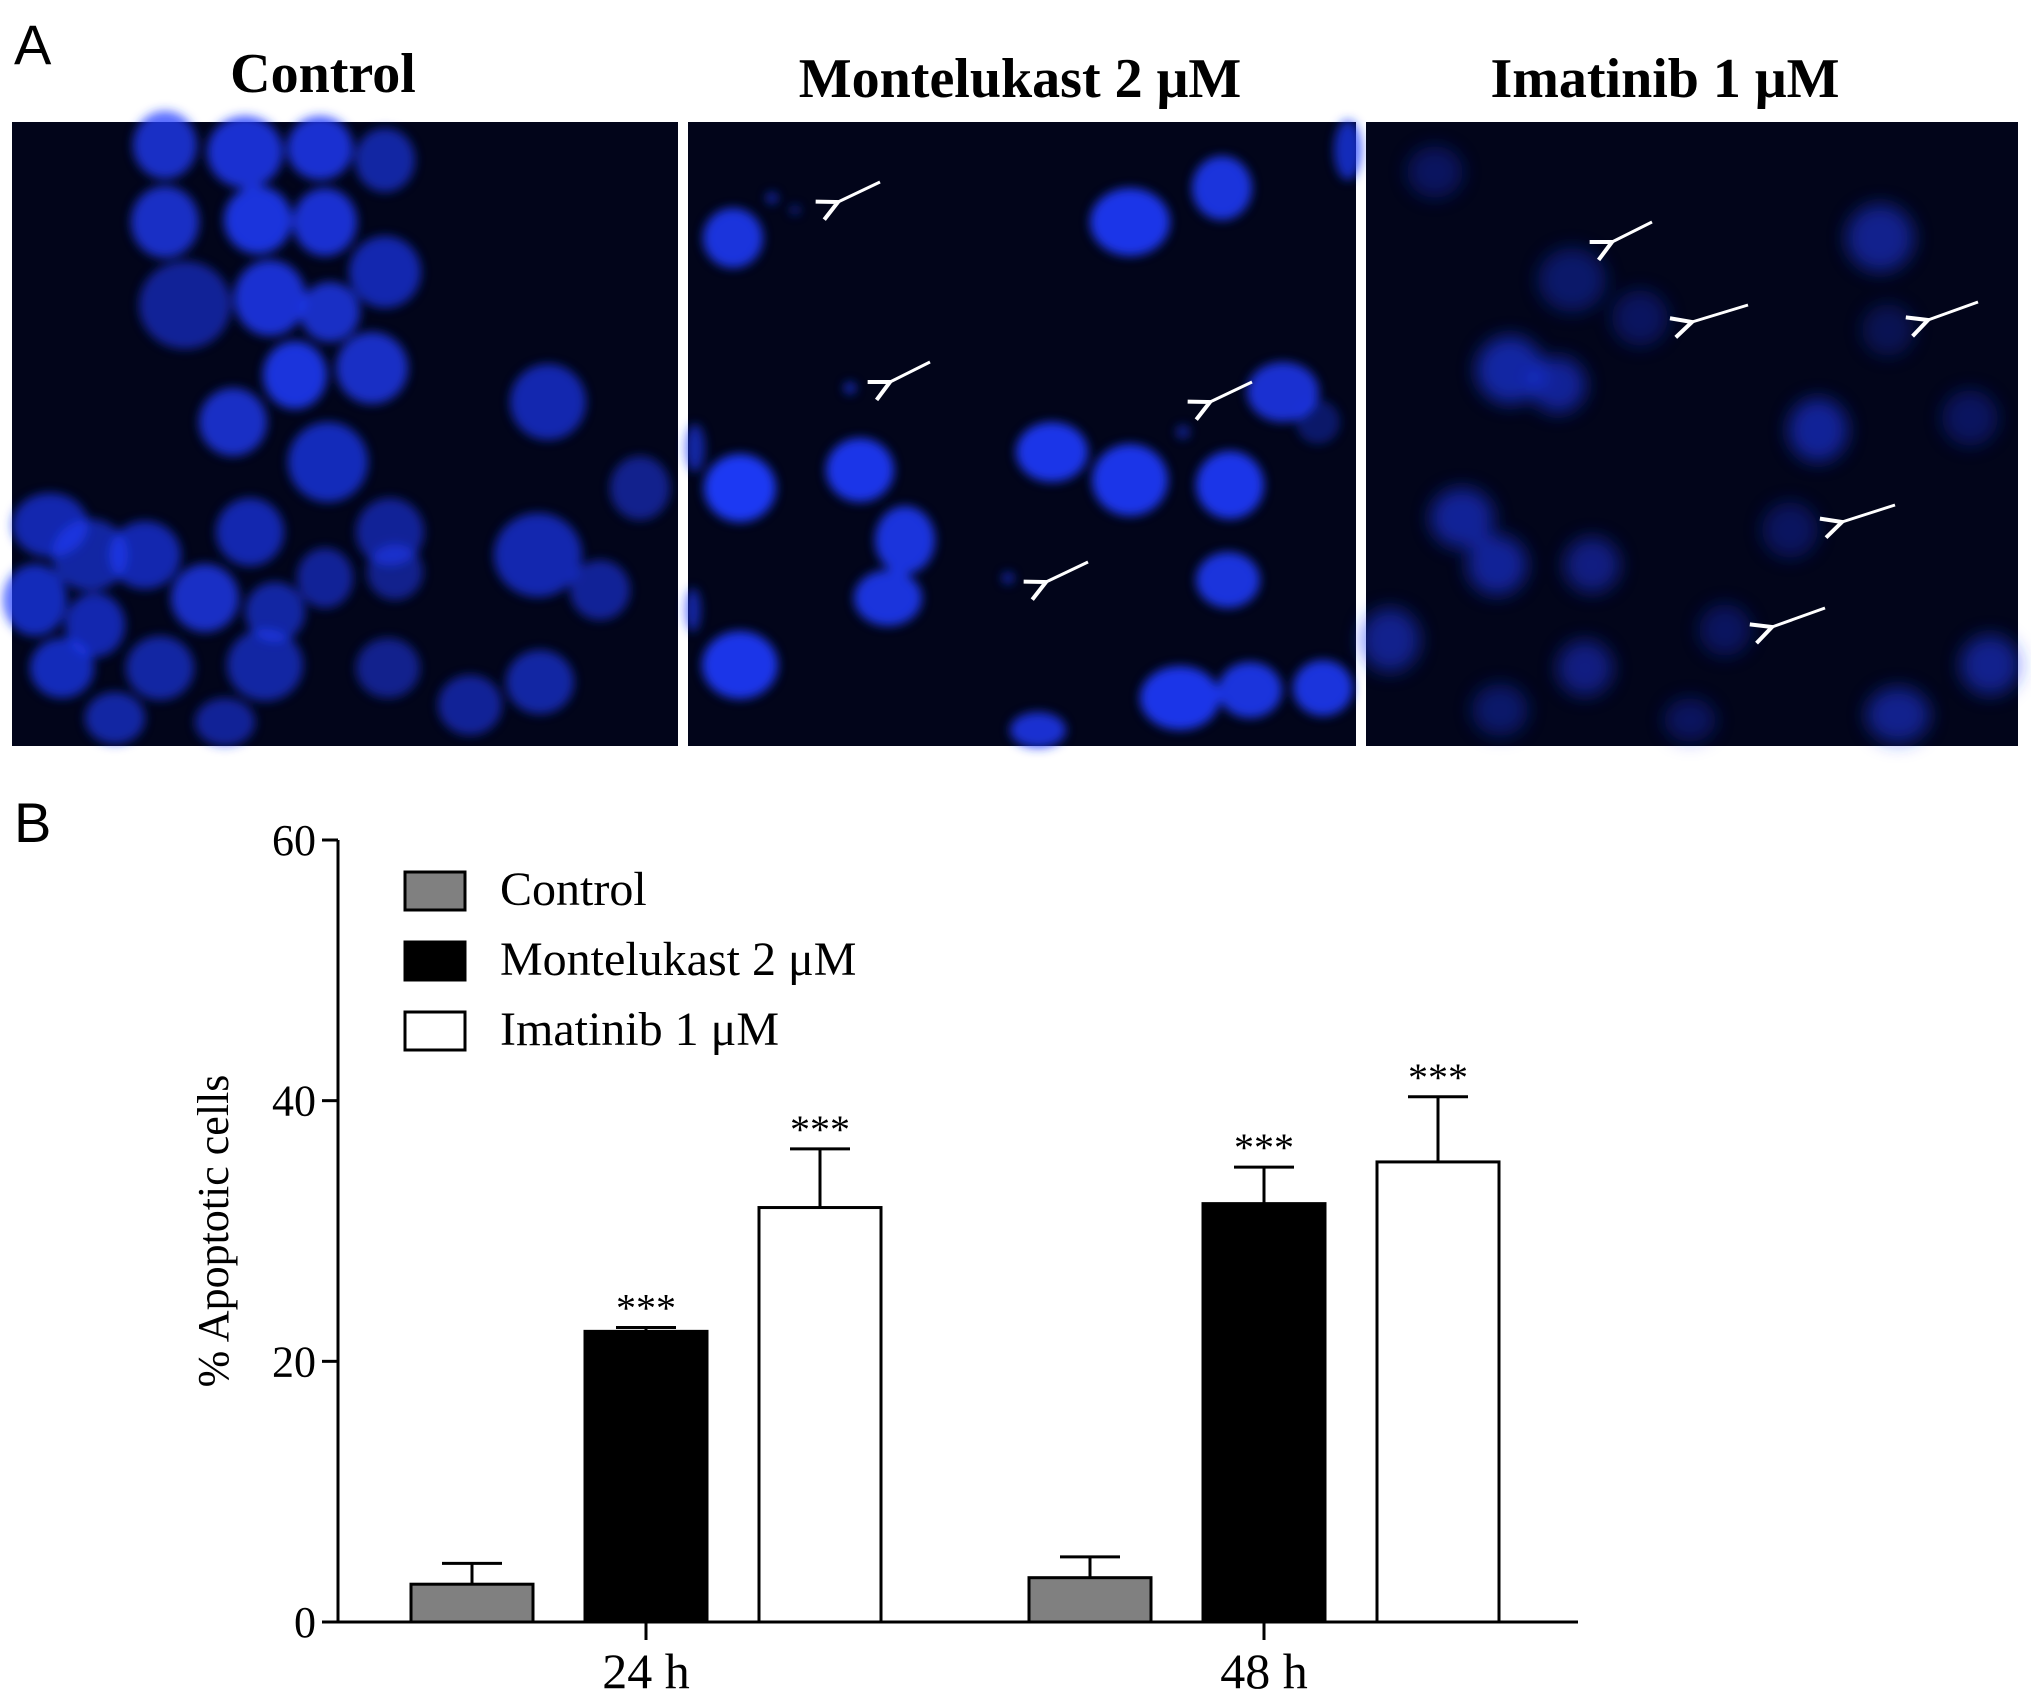 The width and height of the screenshot is (2031, 1704). What do you see at coordinates (336, 428) in the screenshot?
I see `control-nuclei` at bounding box center [336, 428].